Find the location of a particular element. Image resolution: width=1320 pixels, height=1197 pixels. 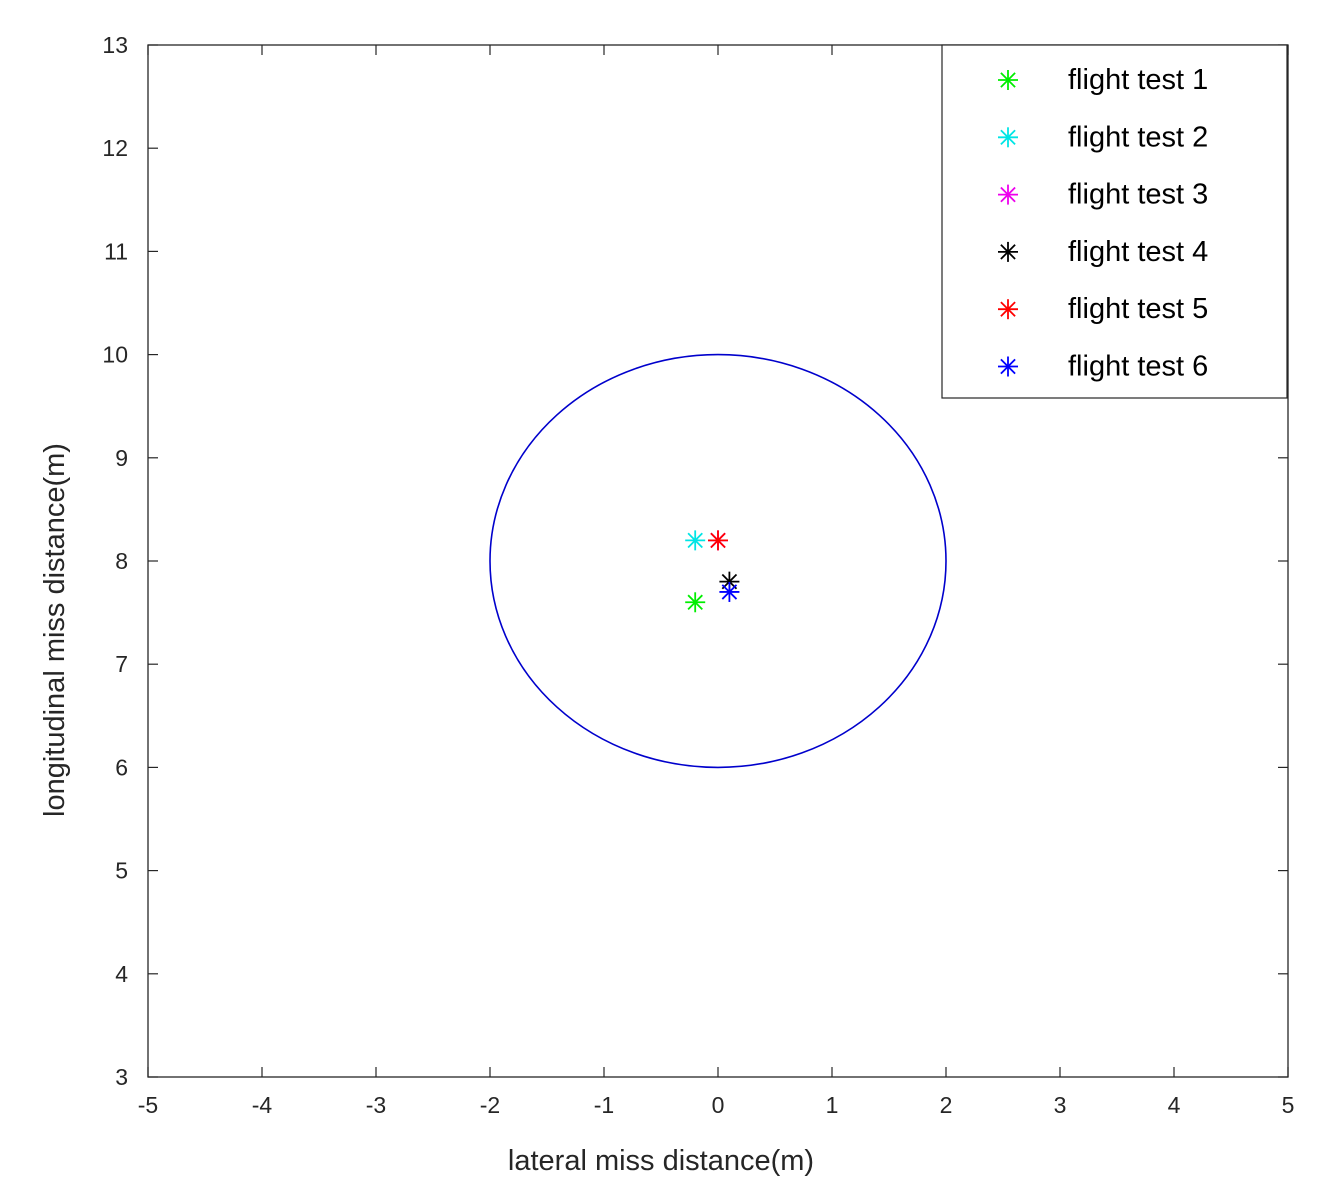

plot-area is located at coordinates (718, 561).